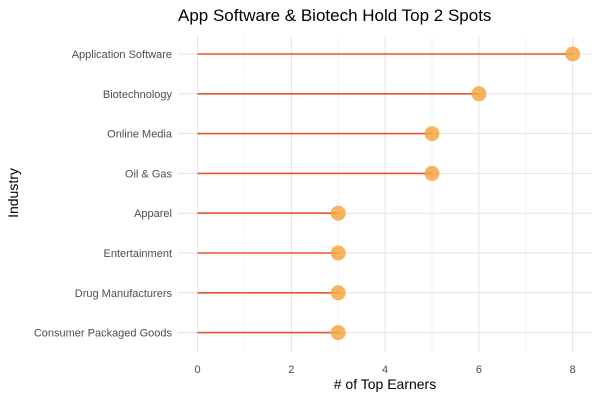 Image resolution: width=600 pixels, height=400 pixels. Describe the element at coordinates (140, 135) in the screenshot. I see `y-tick-label: Online Media` at that location.